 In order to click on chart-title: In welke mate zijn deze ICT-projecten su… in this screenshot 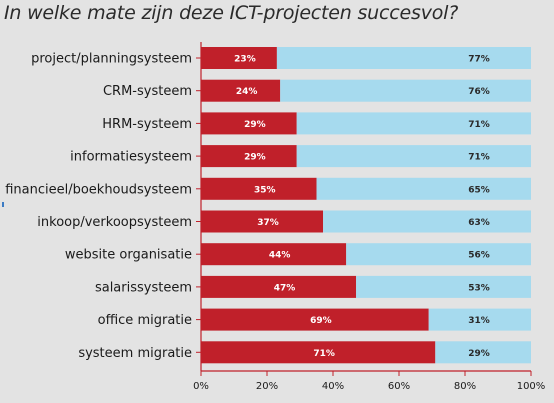, I will do `click(231, 13)`.